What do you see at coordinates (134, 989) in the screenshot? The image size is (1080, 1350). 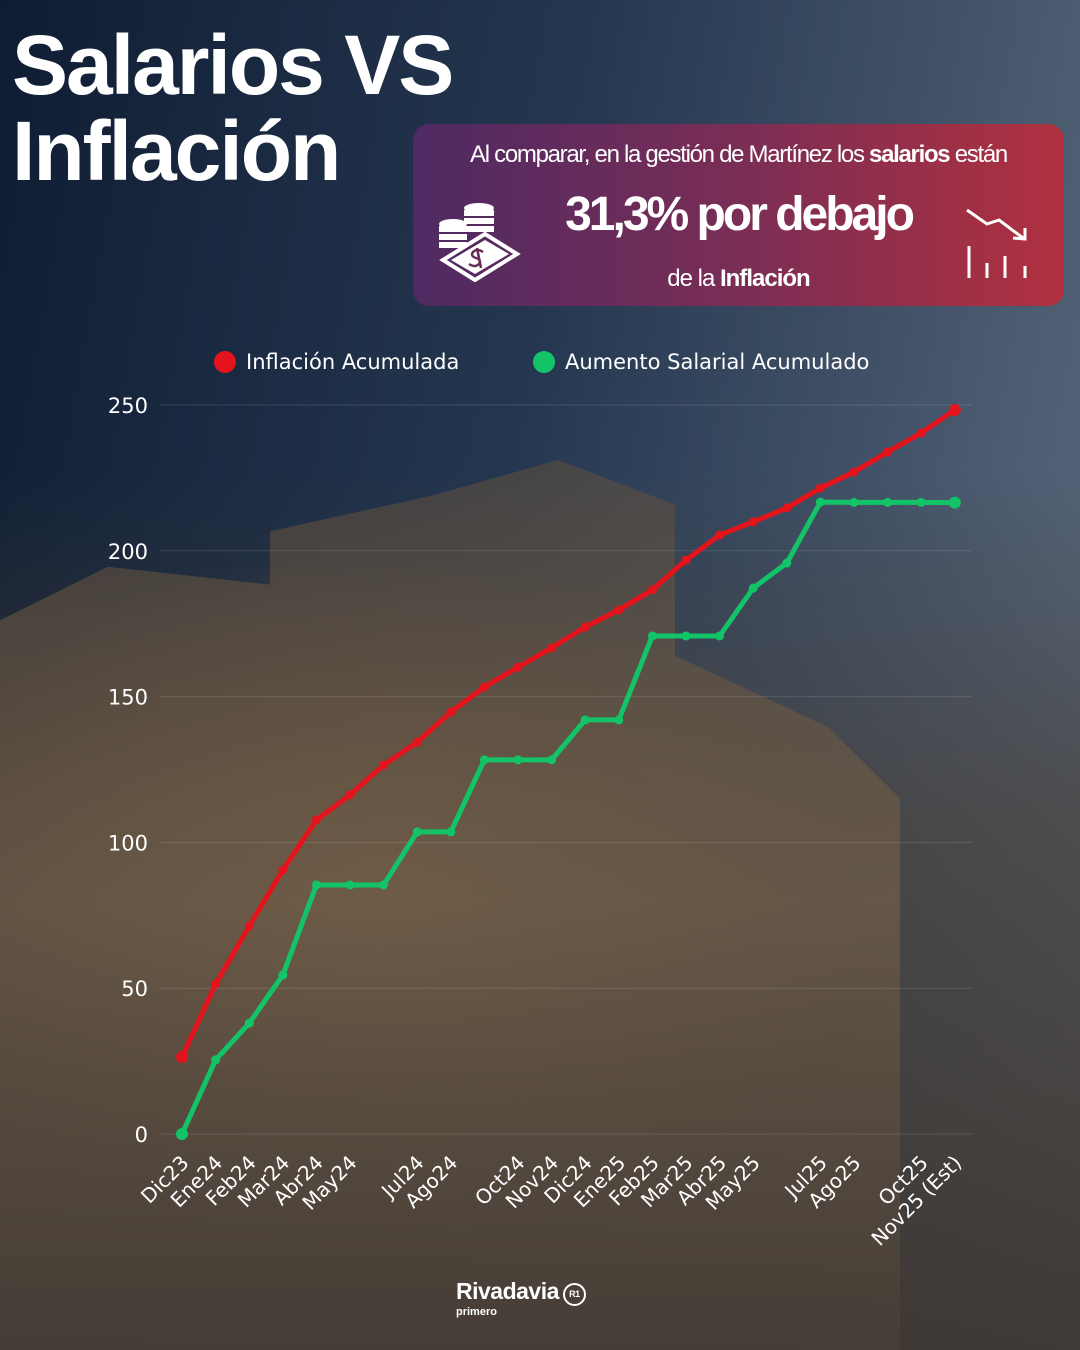 I see `y-tick-label: 50` at bounding box center [134, 989].